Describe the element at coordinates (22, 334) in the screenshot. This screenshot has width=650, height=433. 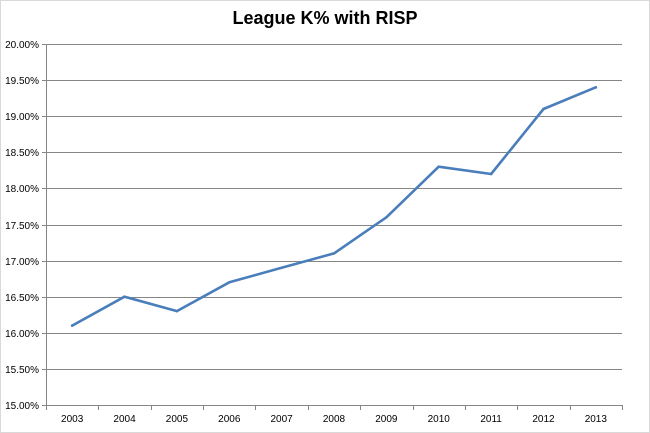
I see `y-tick-label: 16.00%` at that location.